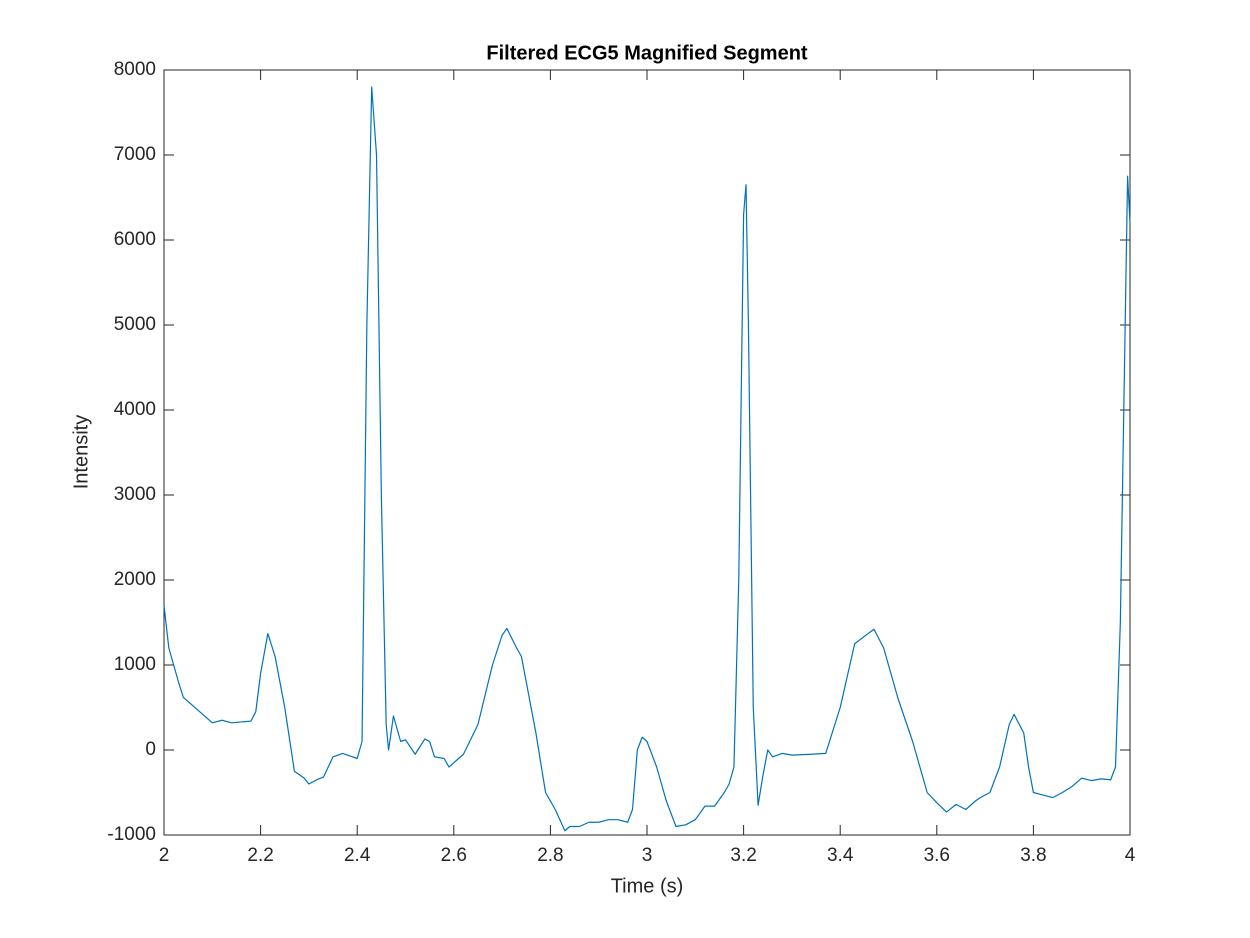 This screenshot has height=938, width=1250. I want to click on x-tick-label: 2.6, so click(454, 855).